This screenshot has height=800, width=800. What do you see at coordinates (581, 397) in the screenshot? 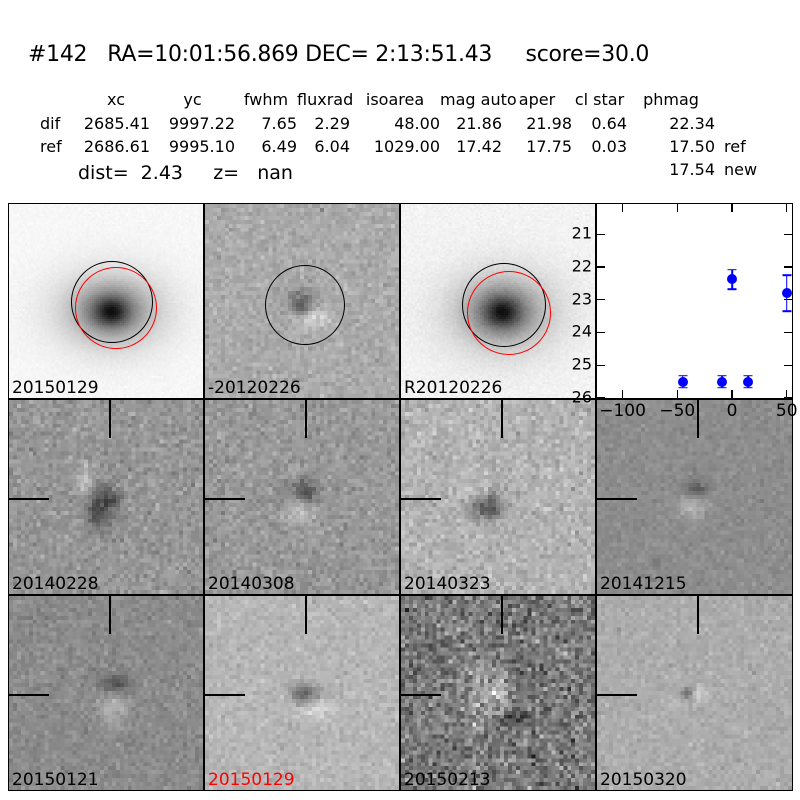
I see `y-tick-label: 26` at bounding box center [581, 397].